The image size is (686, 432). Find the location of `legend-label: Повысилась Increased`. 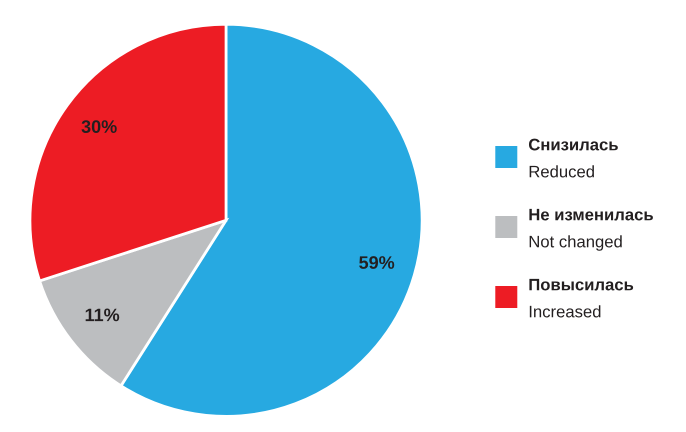

legend-label: Повысилась Increased is located at coordinates (581, 298).